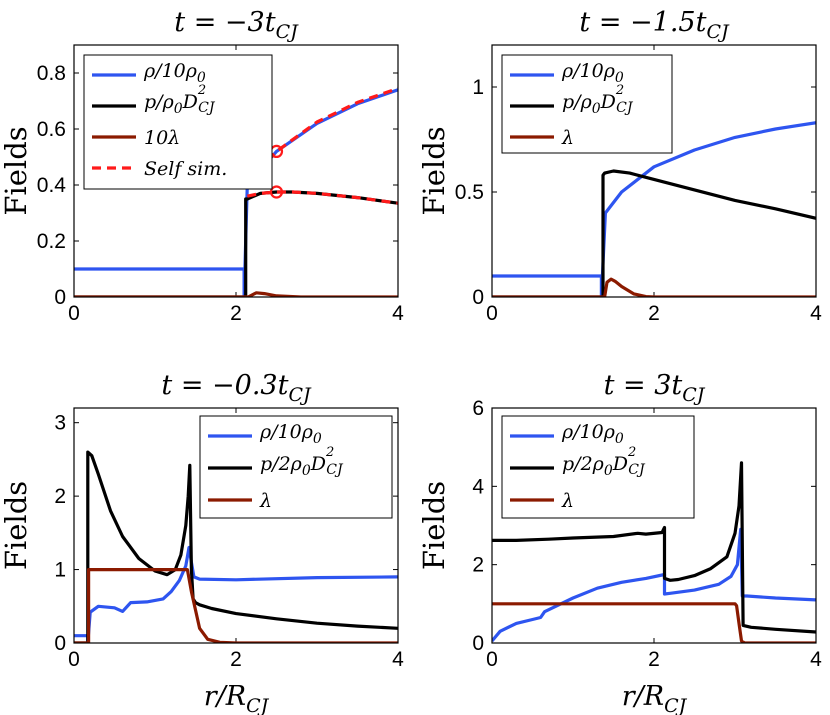  Describe the element at coordinates (224, 385) in the screenshot. I see `panel-title-main: t = −0.3t` at that location.